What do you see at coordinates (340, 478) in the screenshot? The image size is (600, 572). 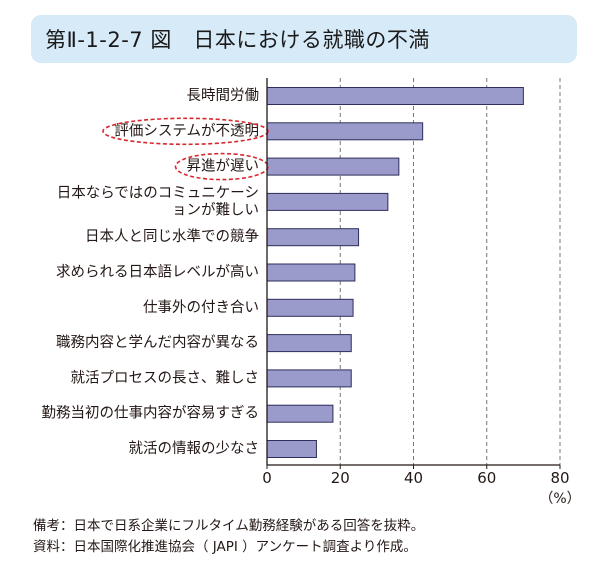 I see `x-tick-label: 20` at bounding box center [340, 478].